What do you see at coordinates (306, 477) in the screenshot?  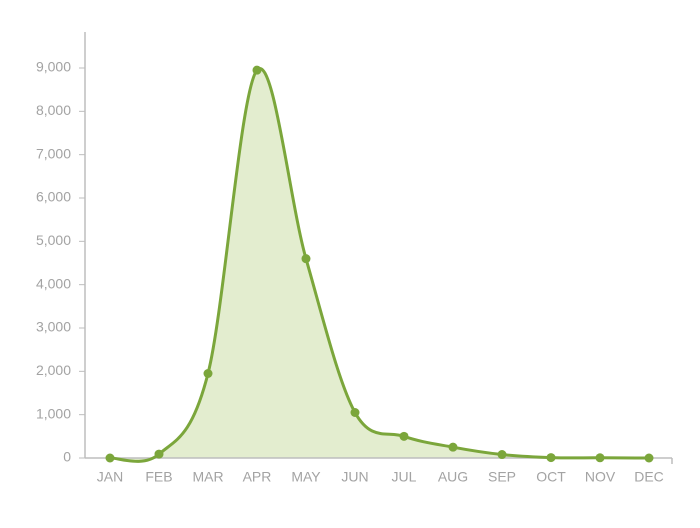 I see `x-tick-label: MAY` at bounding box center [306, 477].